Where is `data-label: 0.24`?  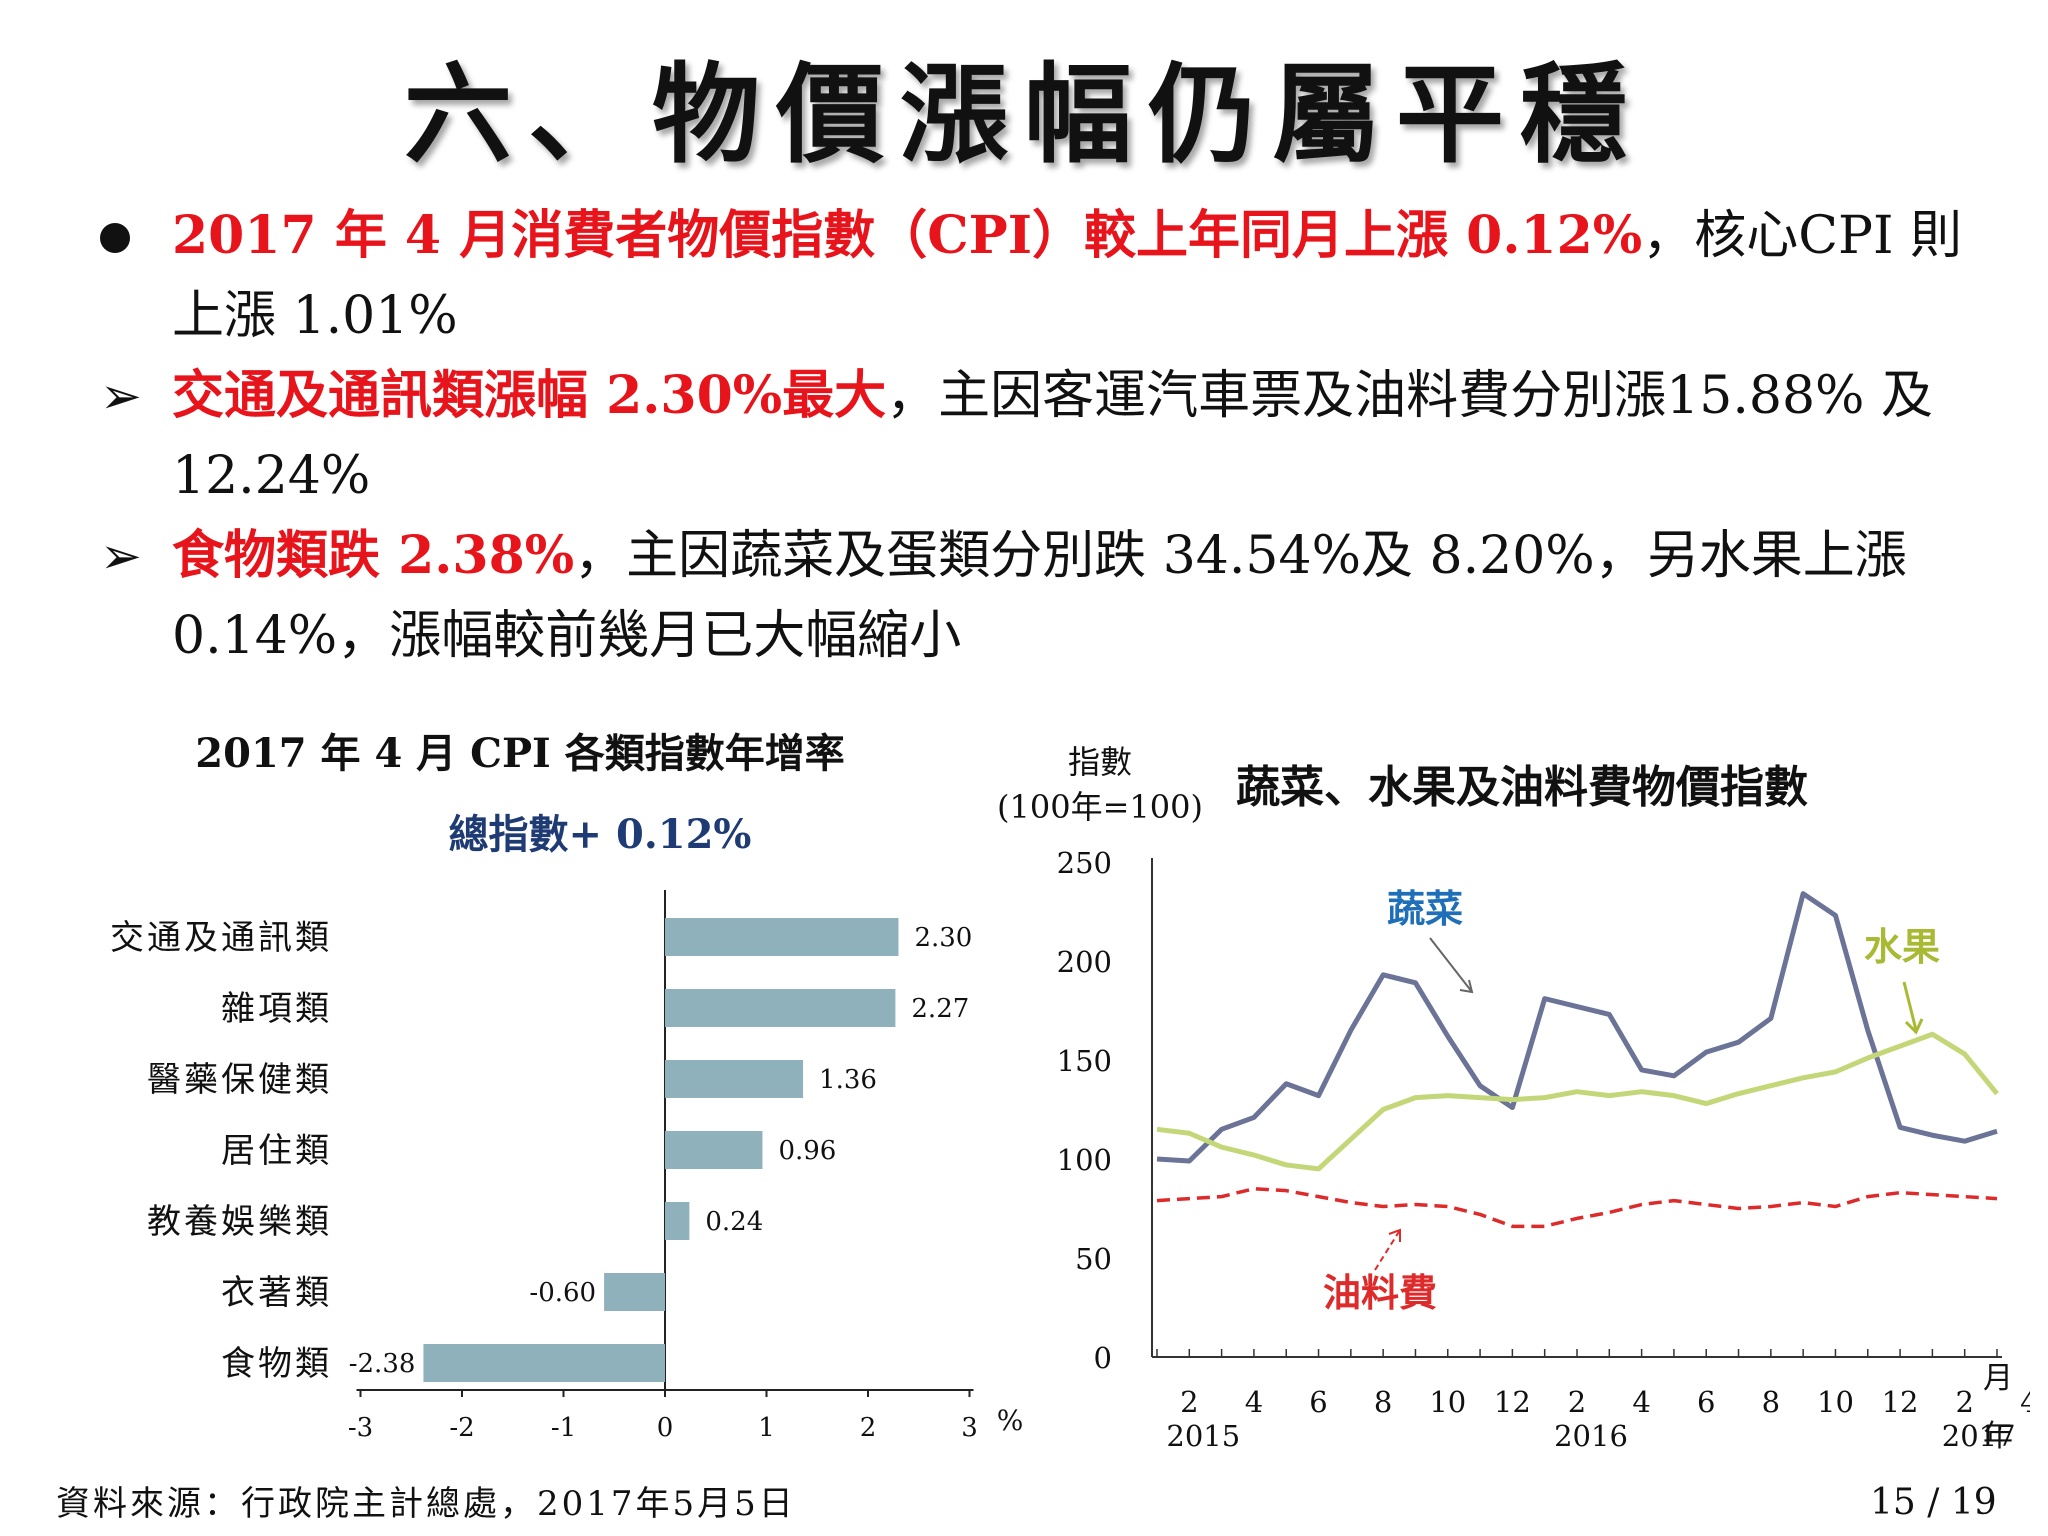 data-label: 0.24 is located at coordinates (734, 1222).